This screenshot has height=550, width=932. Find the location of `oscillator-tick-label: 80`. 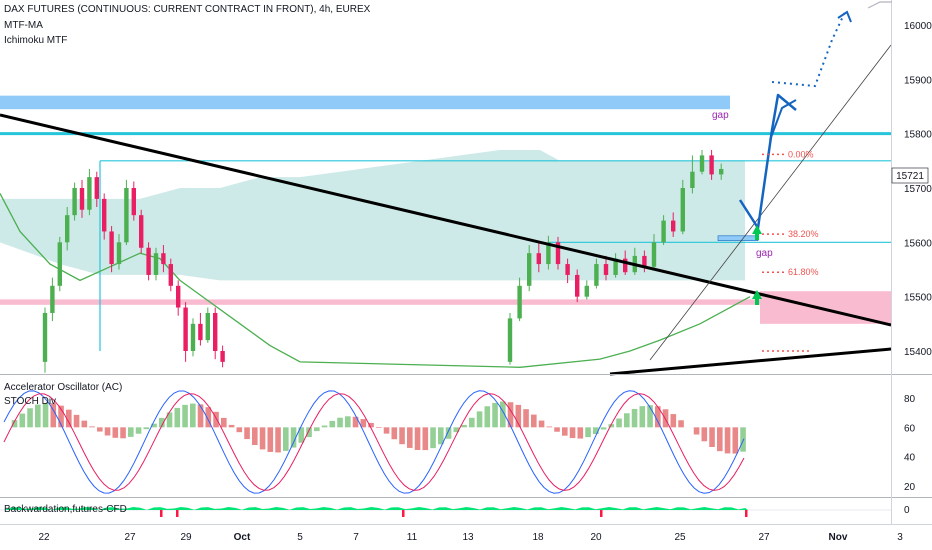

oscillator-tick-label: 80 is located at coordinates (910, 399).